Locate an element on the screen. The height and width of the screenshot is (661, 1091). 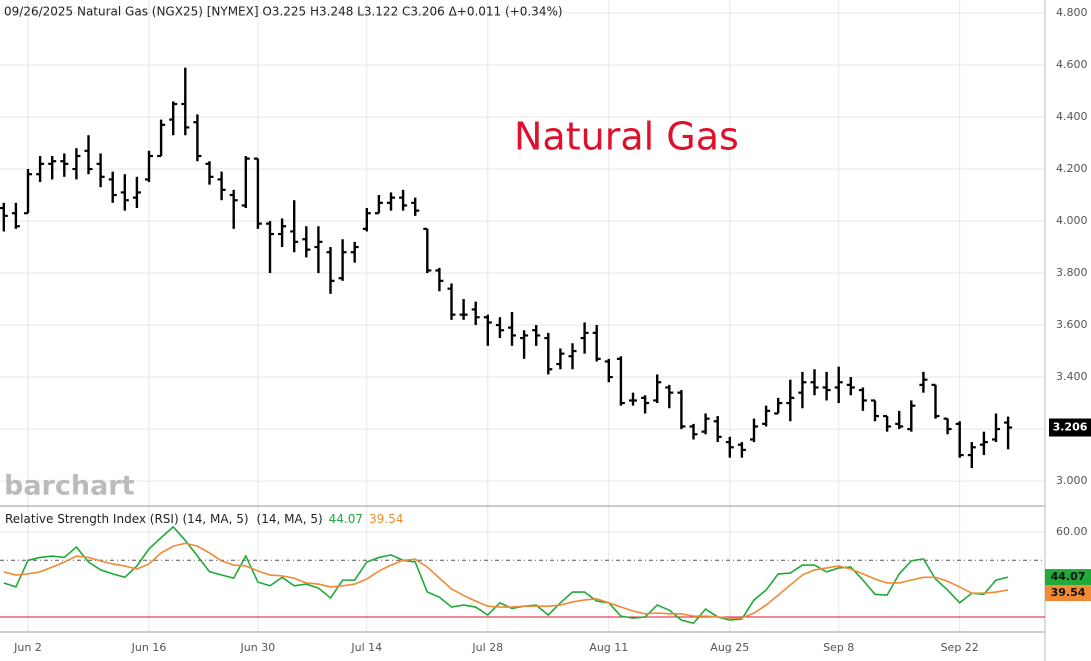
x-tick-label: Aug 11 is located at coordinates (608, 647).